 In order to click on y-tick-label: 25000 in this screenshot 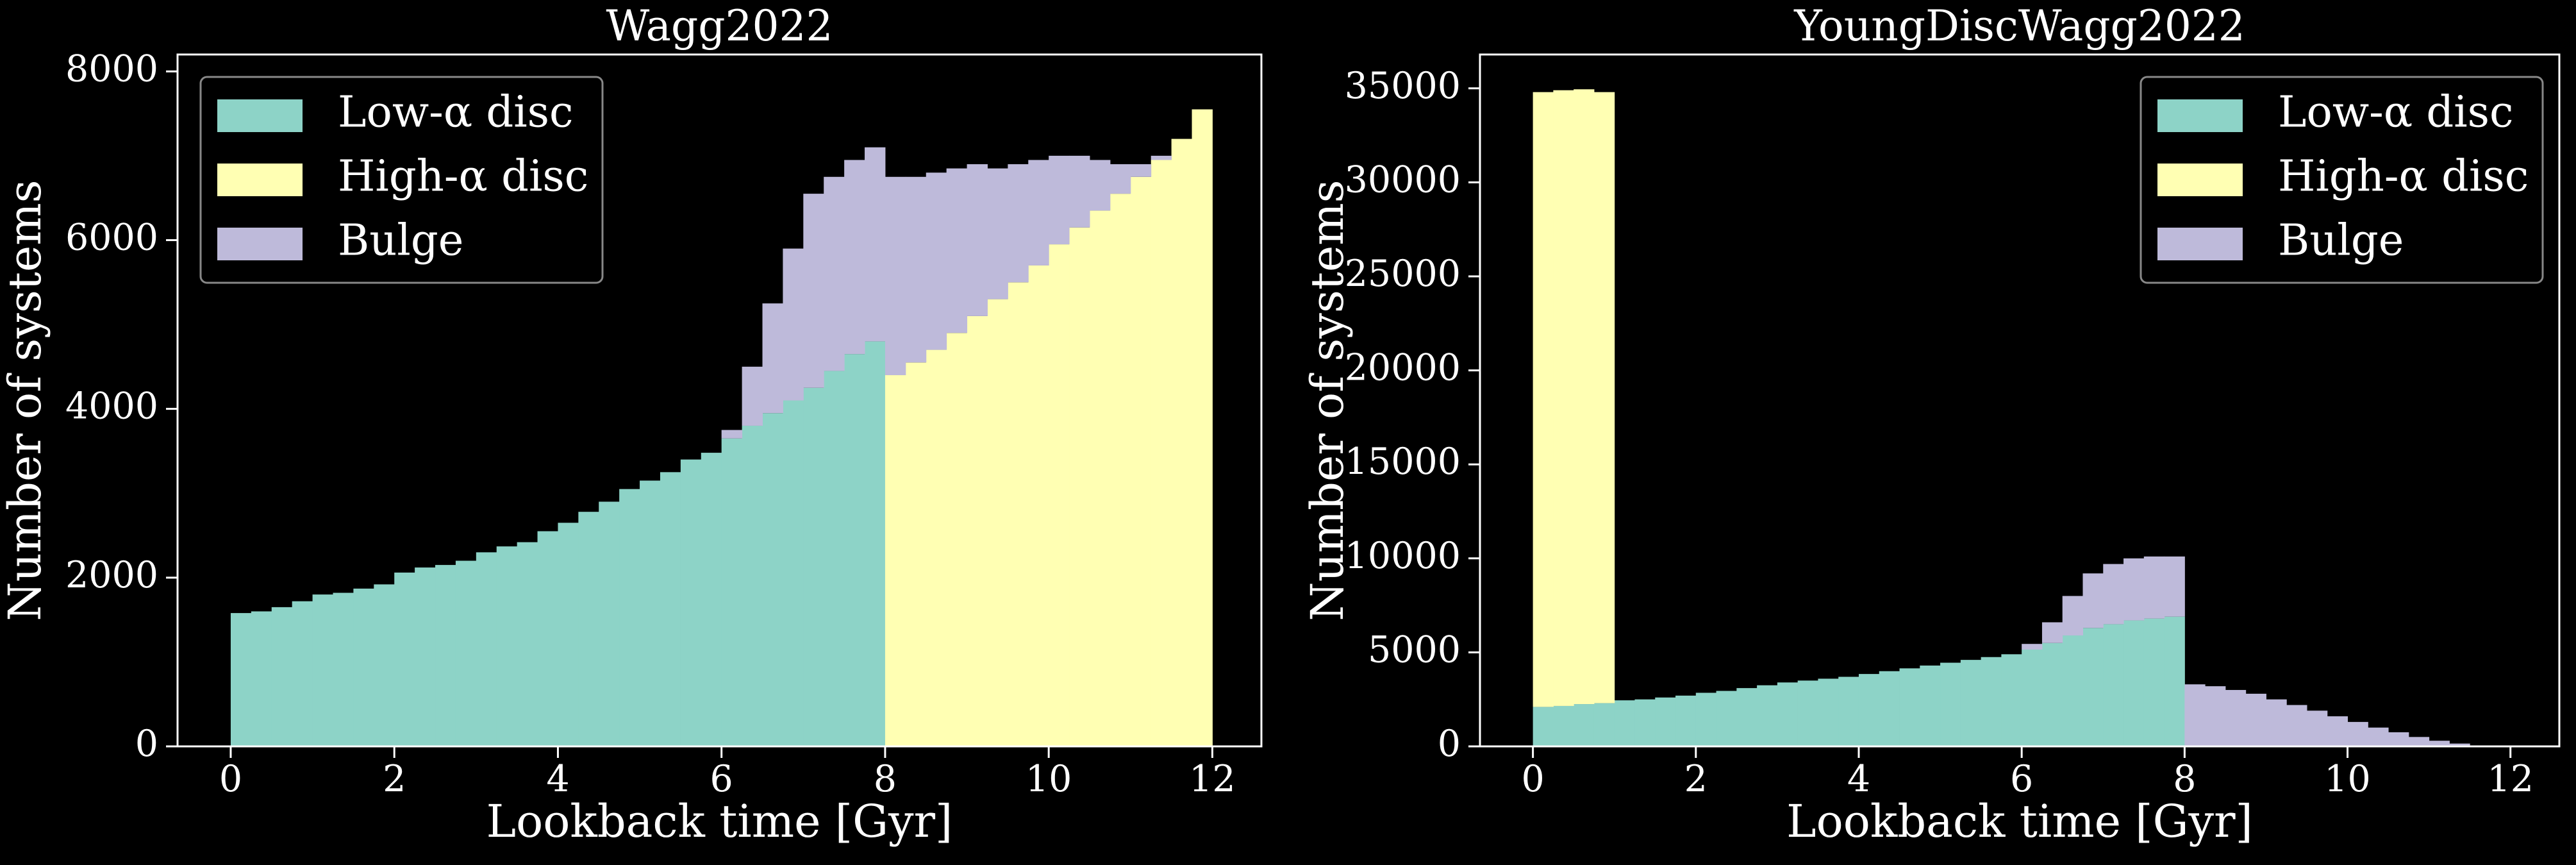, I will do `click(1403, 274)`.